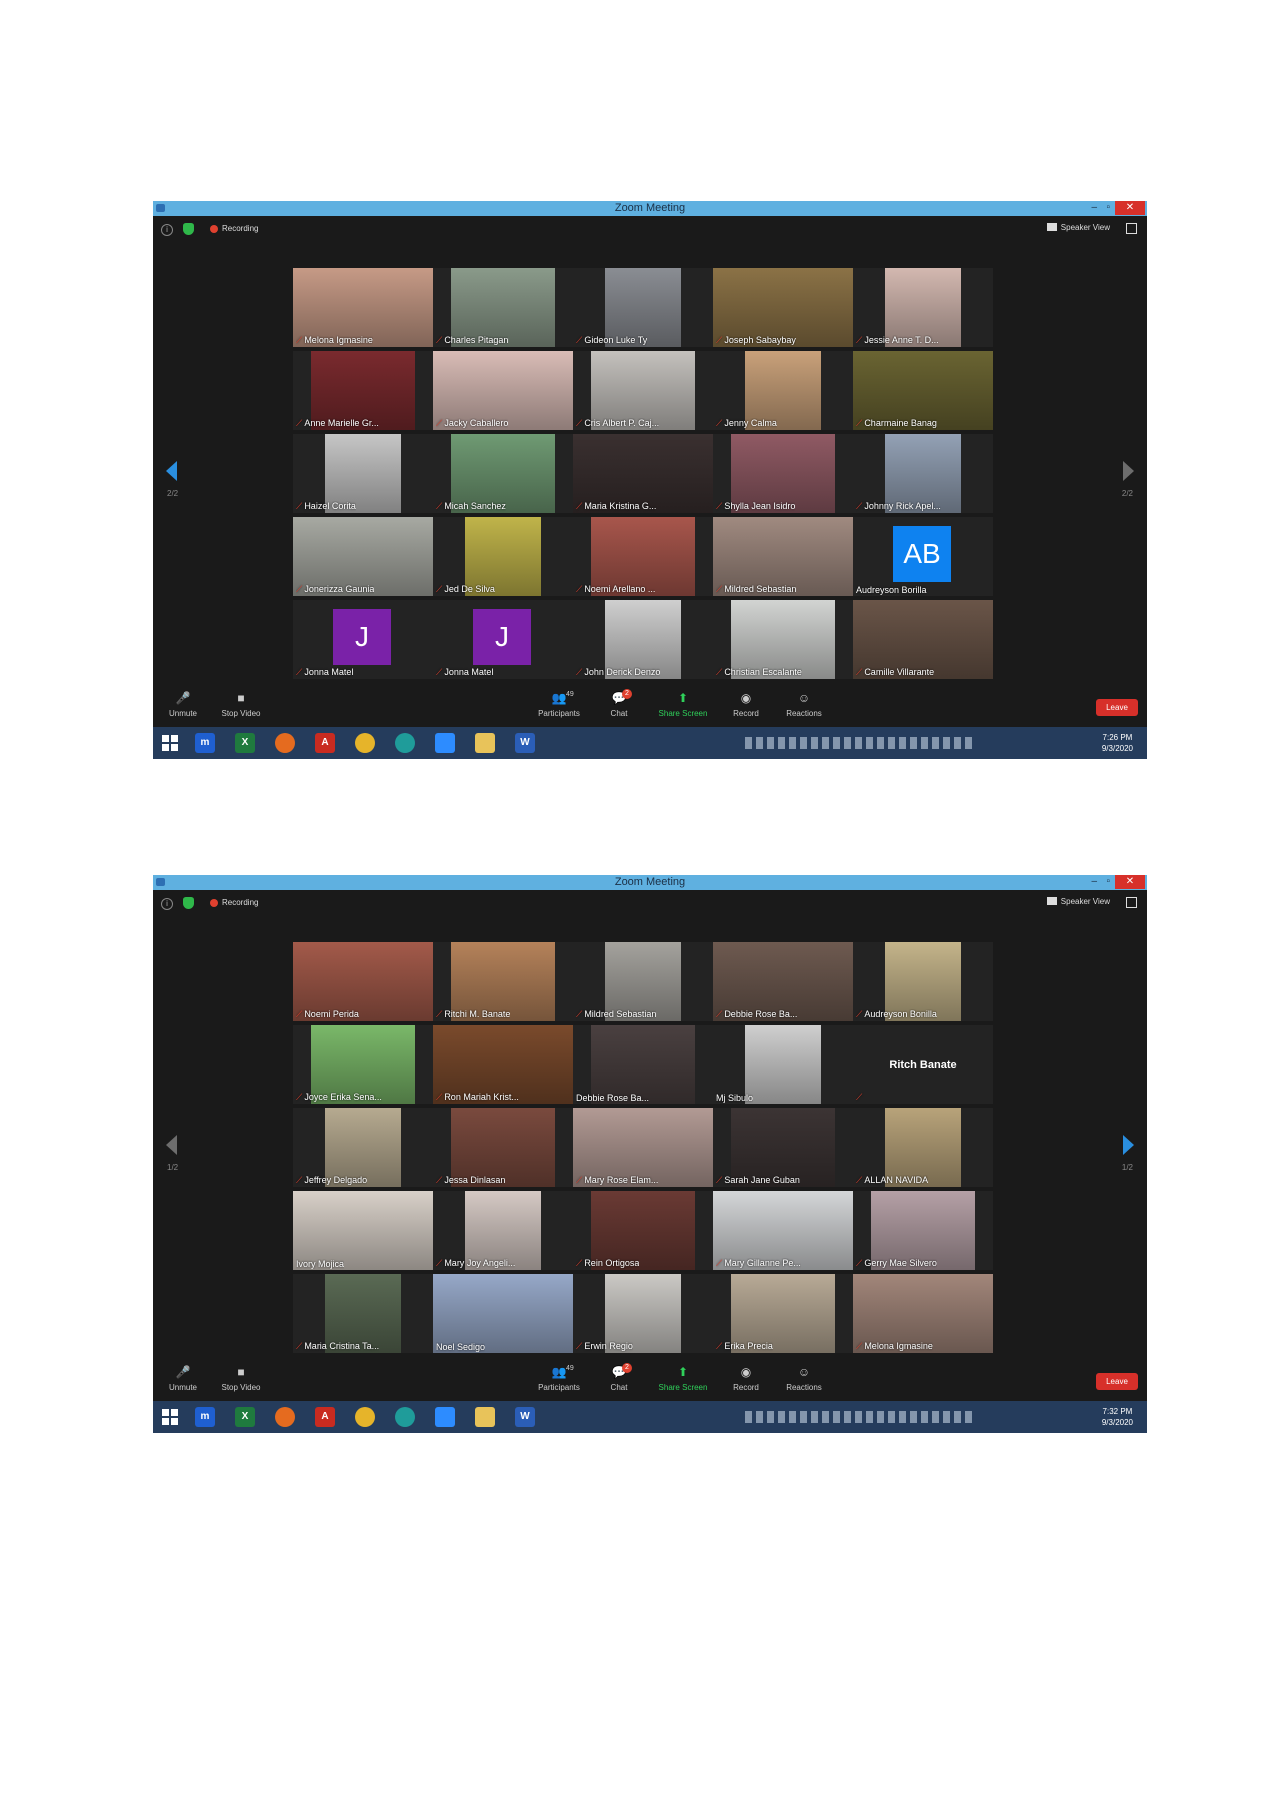  What do you see at coordinates (503, 981) in the screenshot?
I see `participant-tile: ⟋ Ritchi M. Banate` at bounding box center [503, 981].